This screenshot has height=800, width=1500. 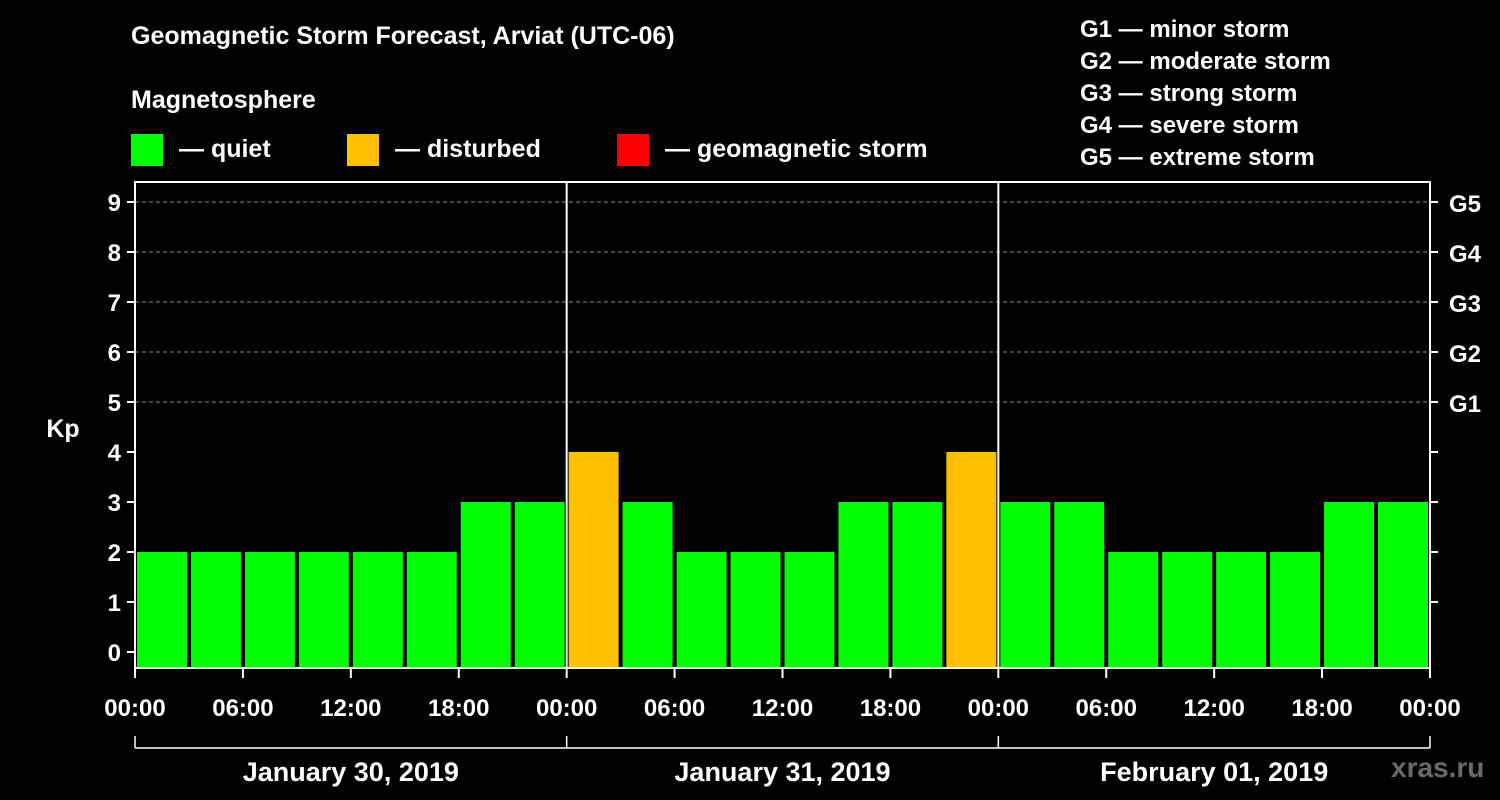 I want to click on x-tick-label-2: 12:00, so click(x=350, y=708).